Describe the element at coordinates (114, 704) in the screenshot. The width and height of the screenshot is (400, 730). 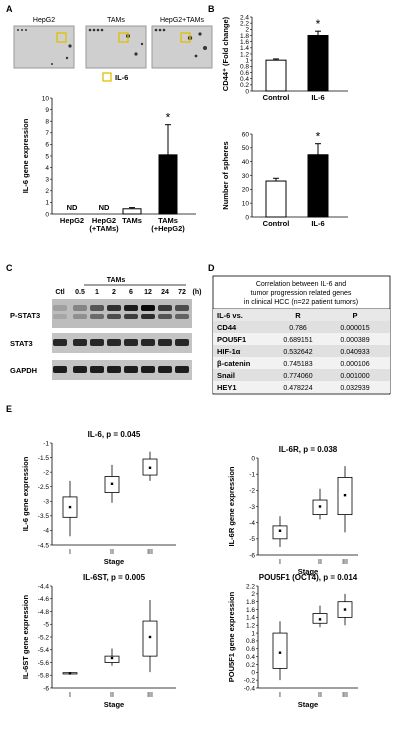
I see `x-axis-label: Stage` at that location.